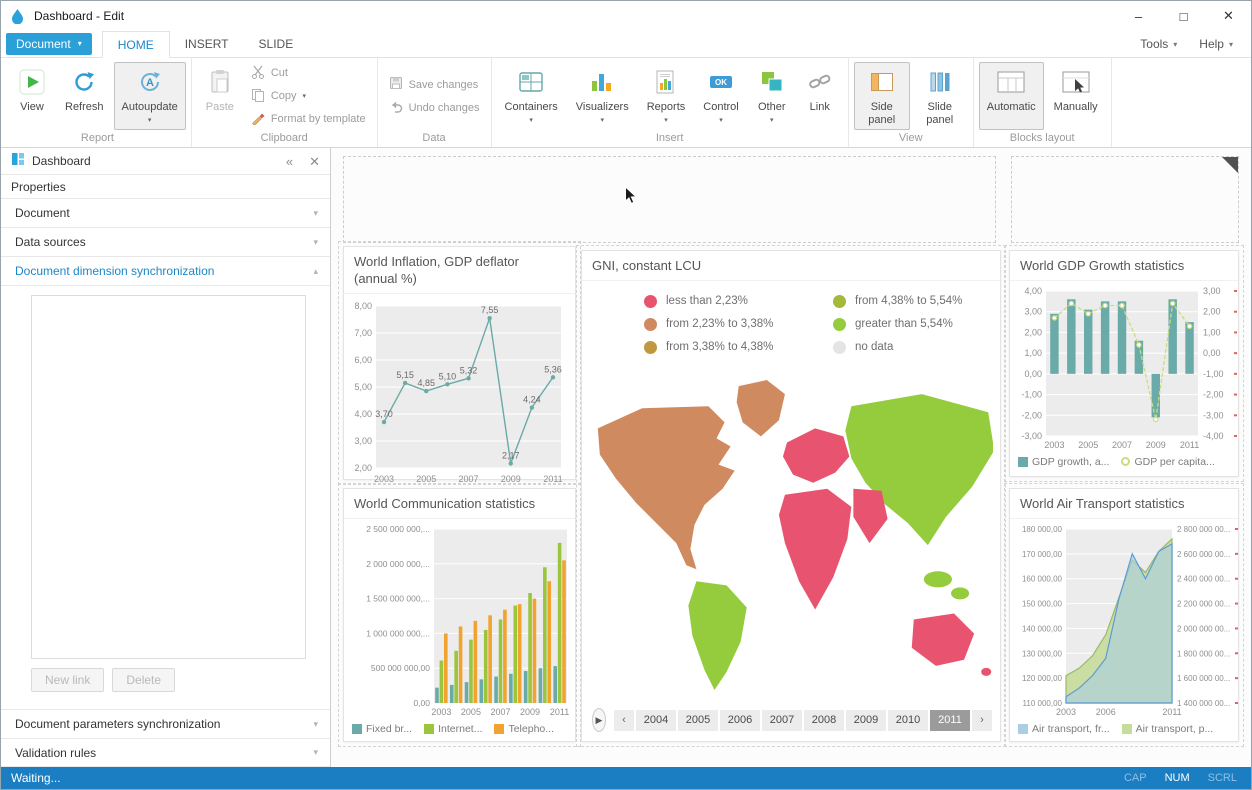  I want to click on status-bar: Waiting... CAP NUM SCRL, so click(626, 778).